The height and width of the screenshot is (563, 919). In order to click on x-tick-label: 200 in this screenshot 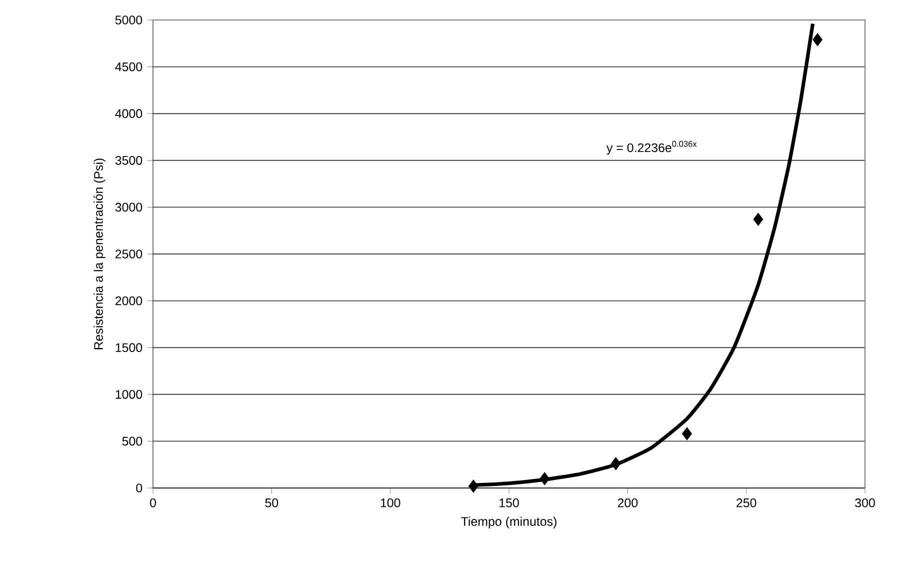, I will do `click(628, 503)`.